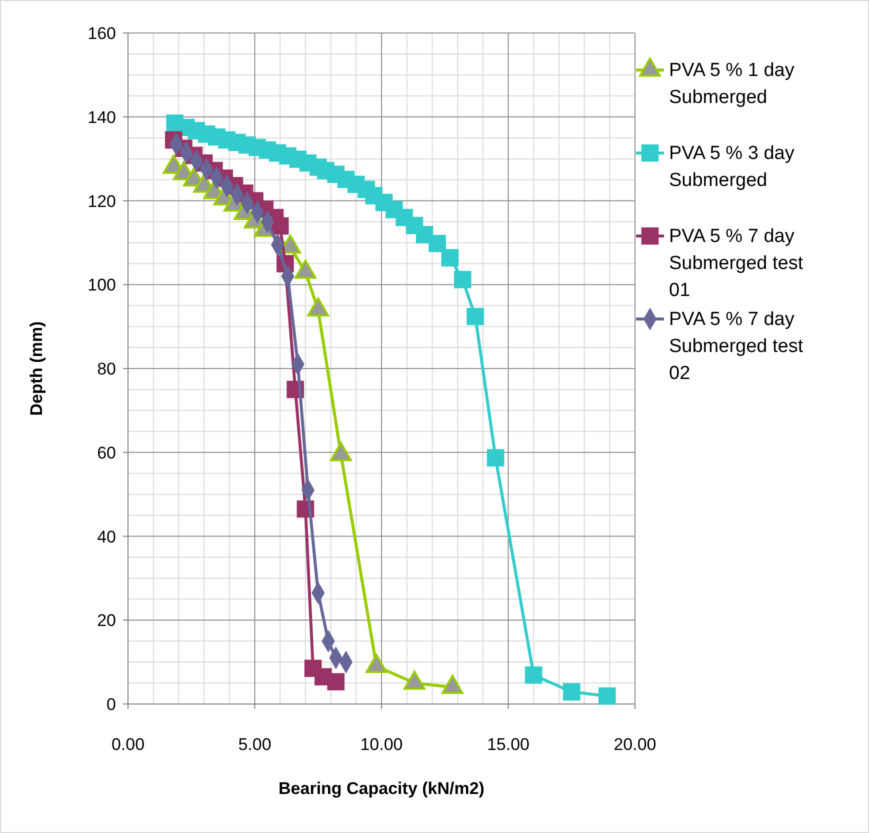 The height and width of the screenshot is (833, 869). I want to click on y-tick-label: 140, so click(102, 117).